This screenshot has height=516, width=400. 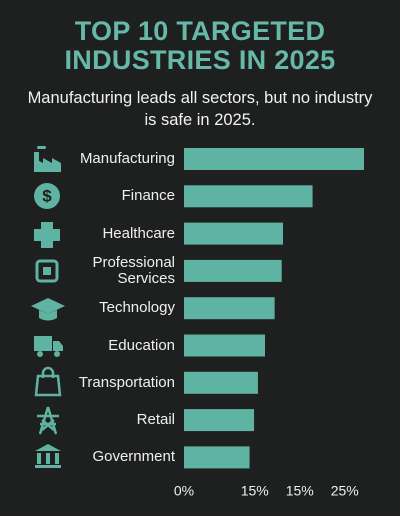 I want to click on category-label: Healthcare, so click(x=138, y=233).